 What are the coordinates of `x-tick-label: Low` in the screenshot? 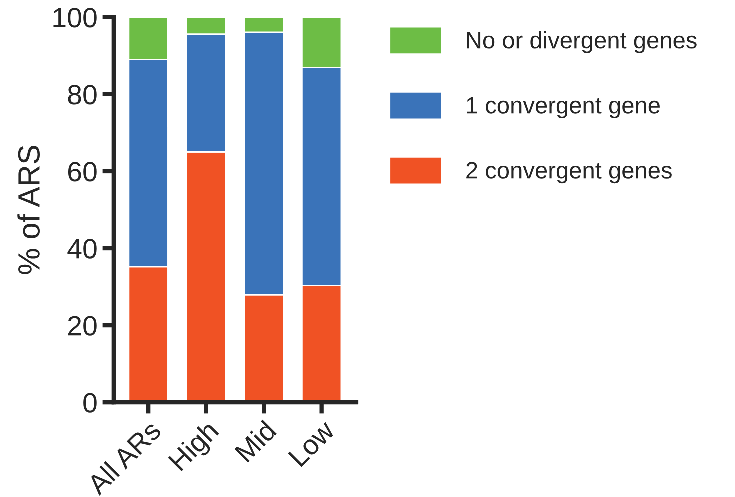 It's located at (312, 443).